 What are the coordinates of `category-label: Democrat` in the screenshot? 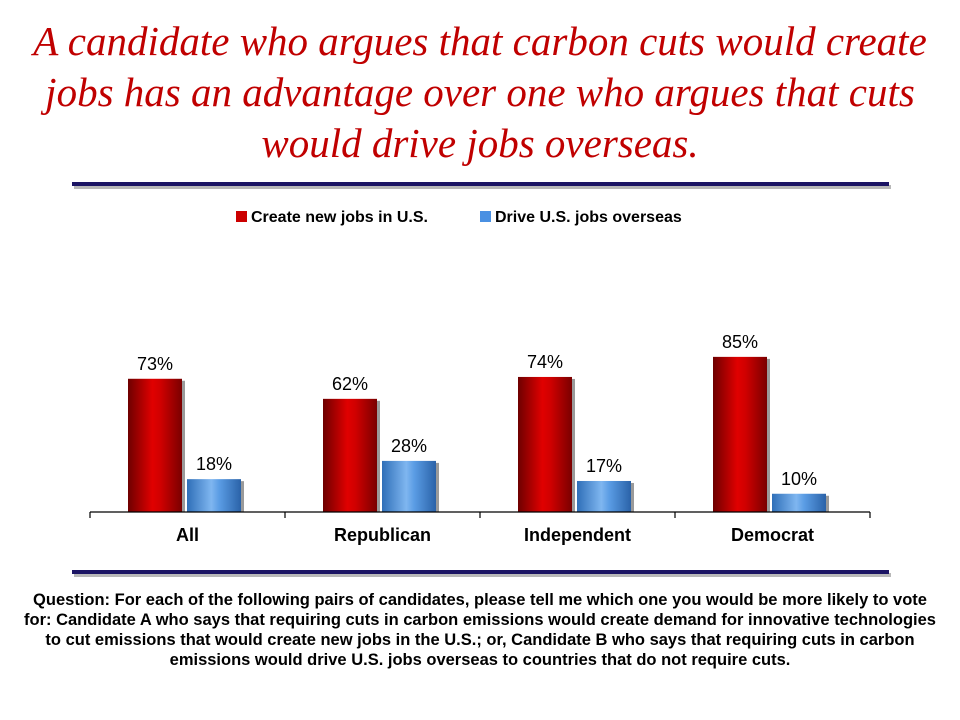 It's located at (772, 535).